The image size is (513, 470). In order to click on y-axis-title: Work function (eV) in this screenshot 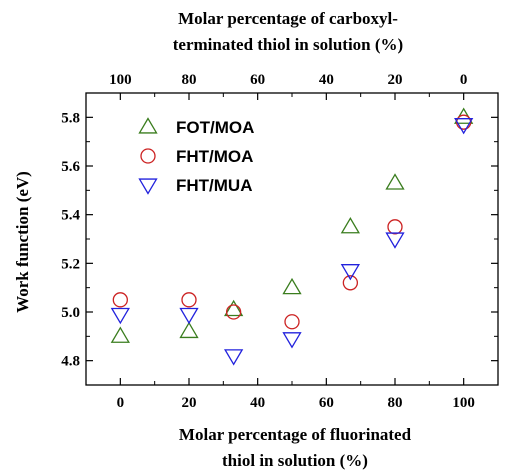, I will do `click(22, 242)`.